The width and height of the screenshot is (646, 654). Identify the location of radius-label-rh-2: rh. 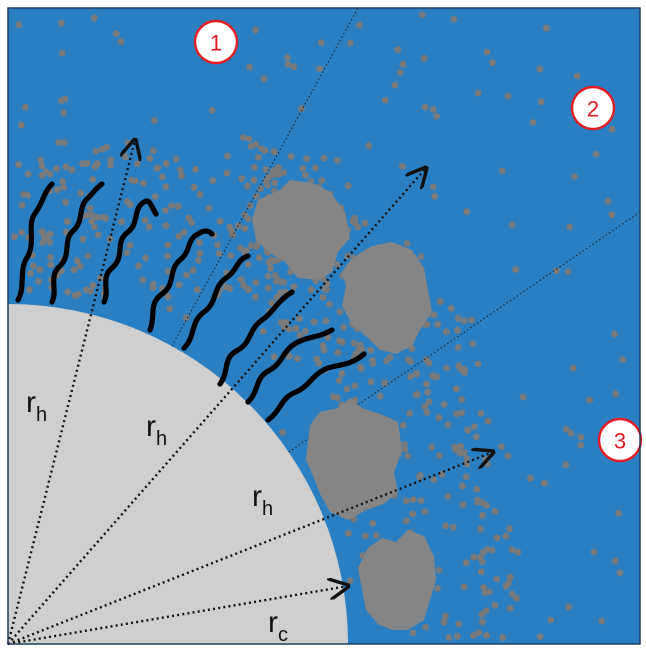
(156, 430).